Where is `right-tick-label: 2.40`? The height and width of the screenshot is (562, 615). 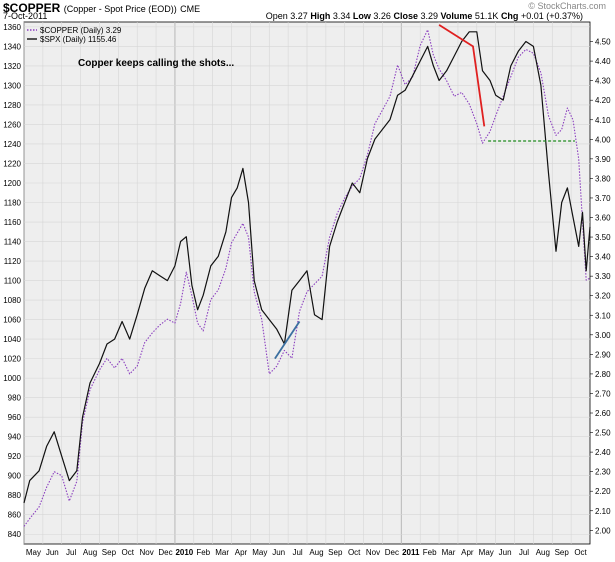 right-tick-label: 2.40 is located at coordinates (603, 452).